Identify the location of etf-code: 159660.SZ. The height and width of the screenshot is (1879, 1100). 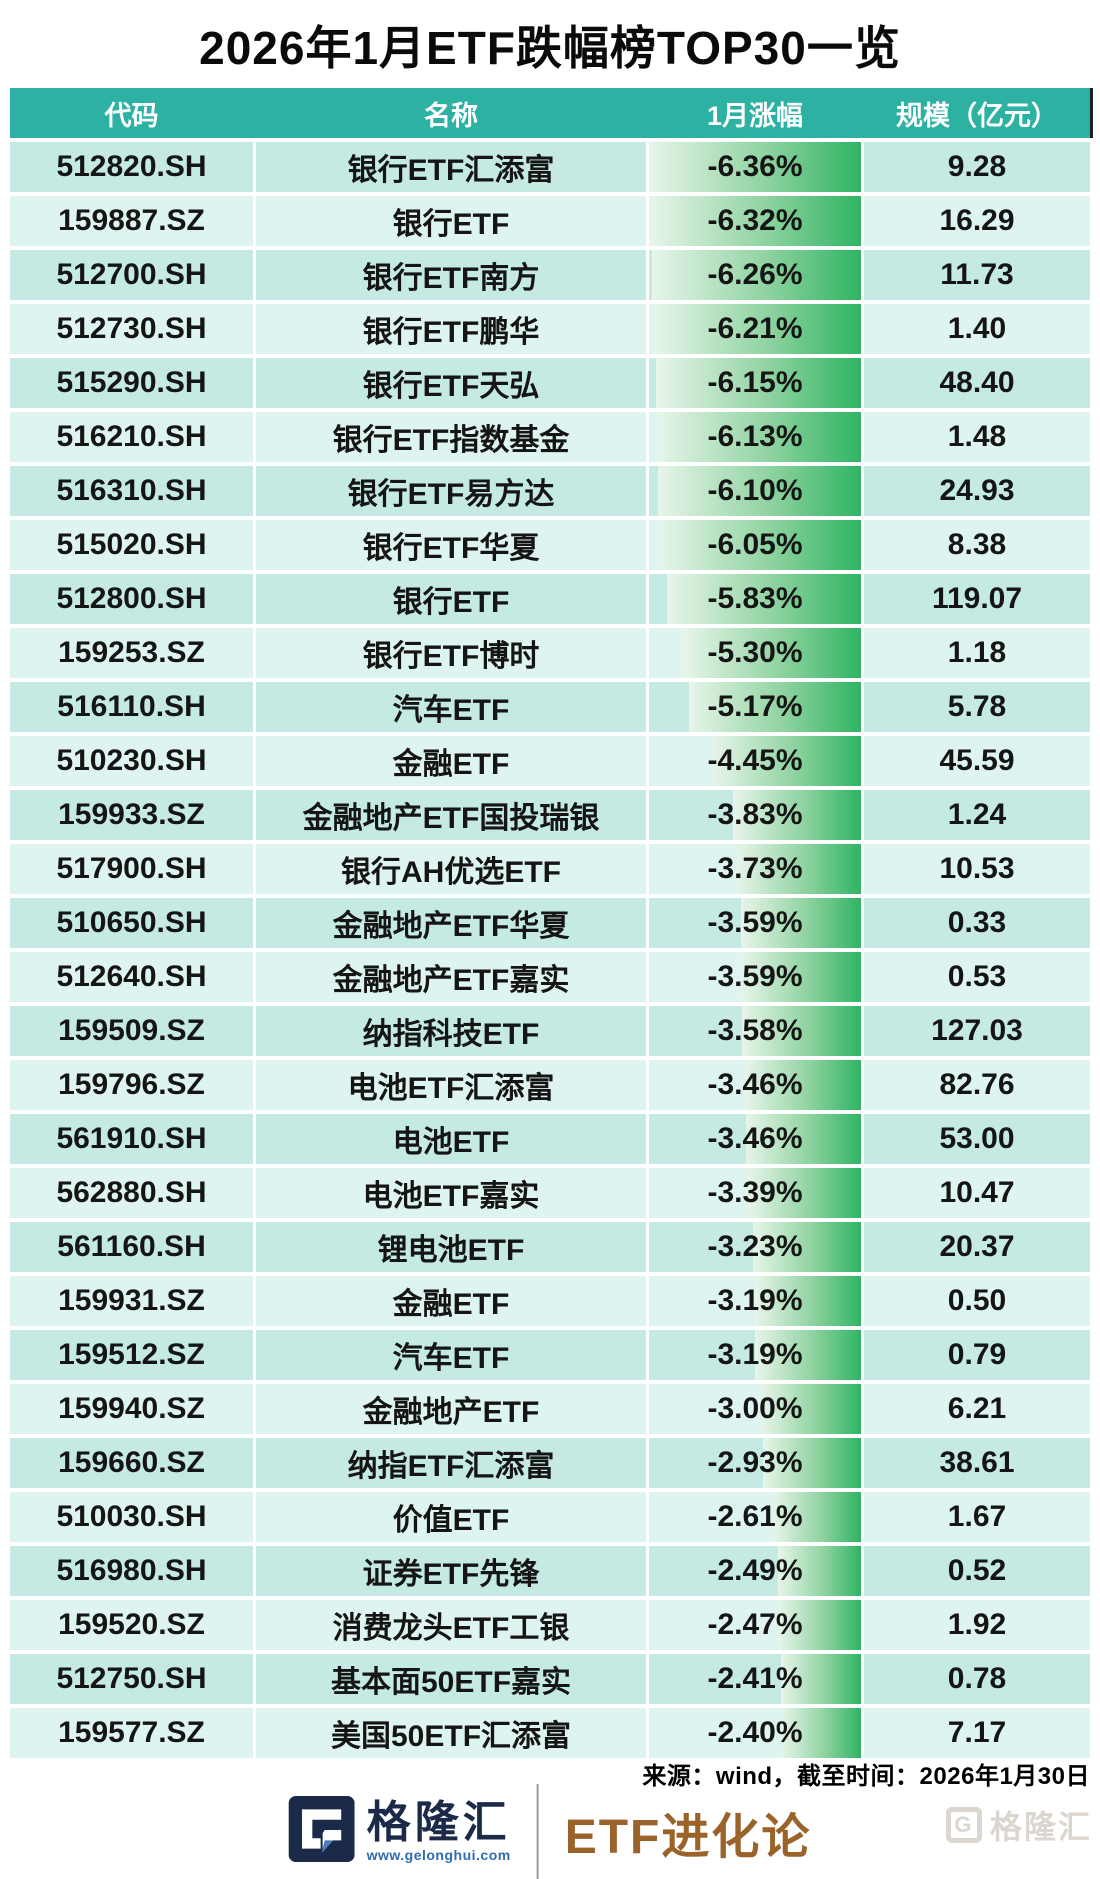
(131, 1463).